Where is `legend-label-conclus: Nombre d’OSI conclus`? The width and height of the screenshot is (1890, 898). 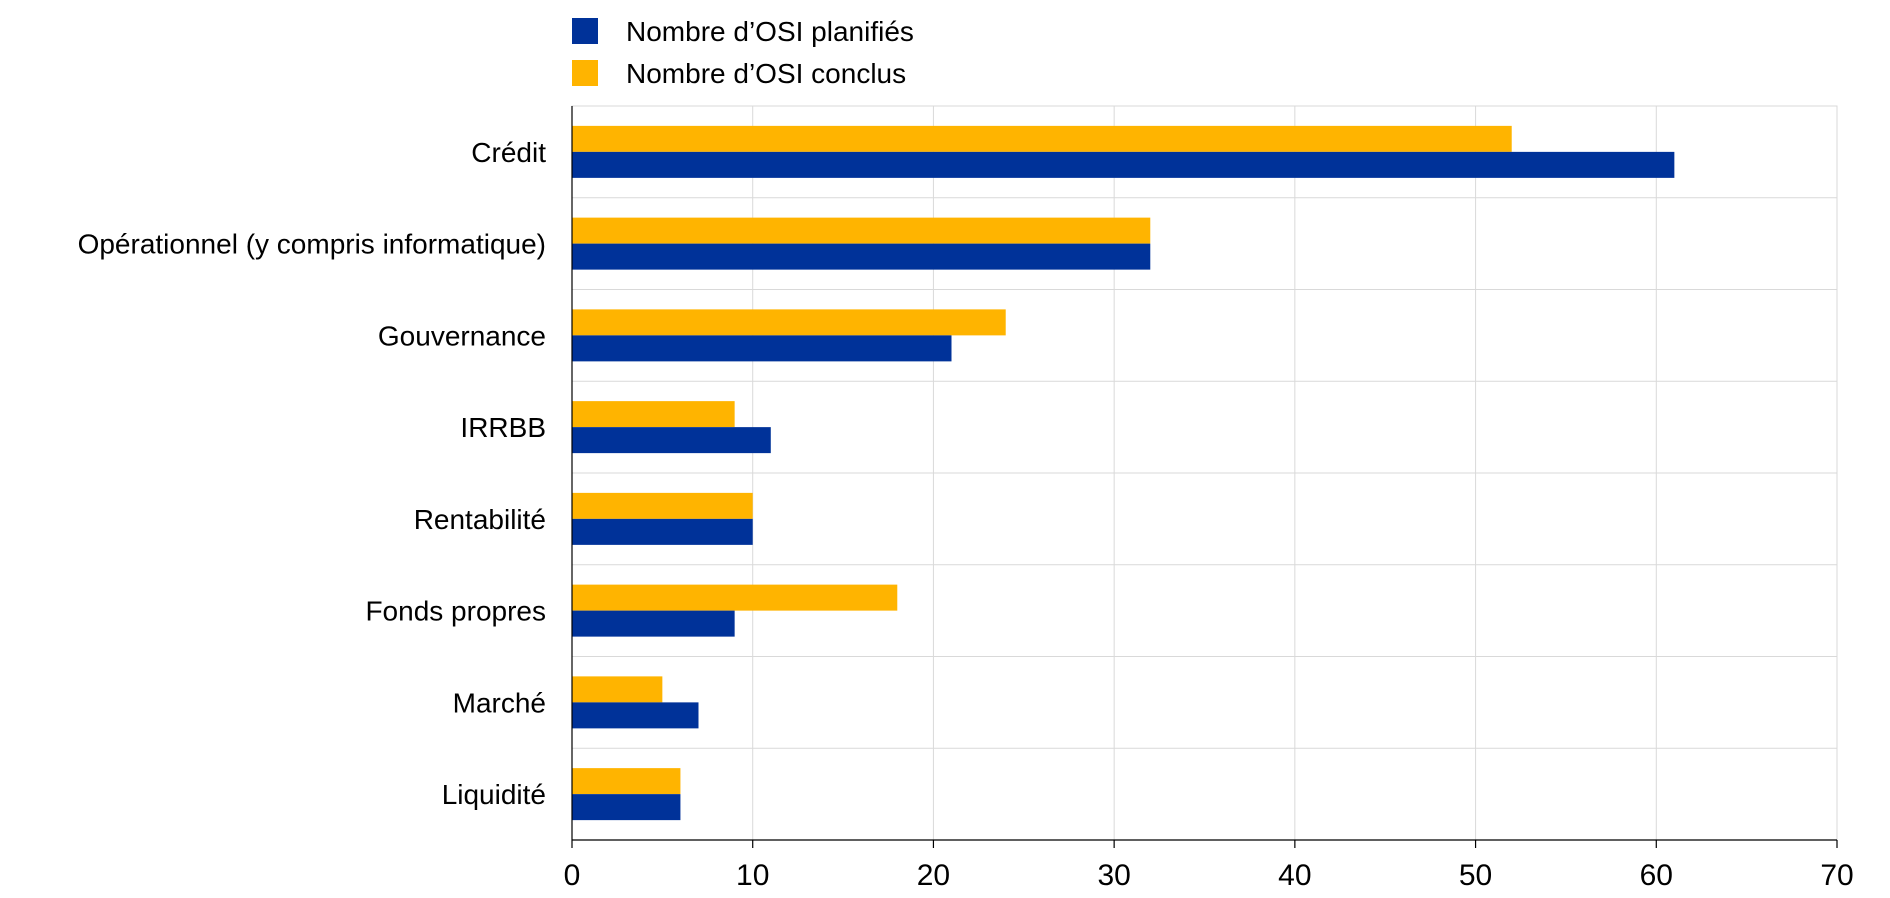 legend-label-conclus: Nombre d’OSI conclus is located at coordinates (766, 73).